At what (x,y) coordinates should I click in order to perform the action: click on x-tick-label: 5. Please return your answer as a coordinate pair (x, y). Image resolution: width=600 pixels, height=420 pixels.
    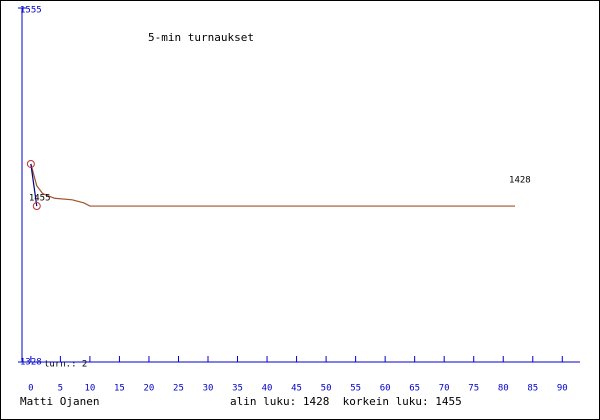
    Looking at the image, I should click on (60, 389).